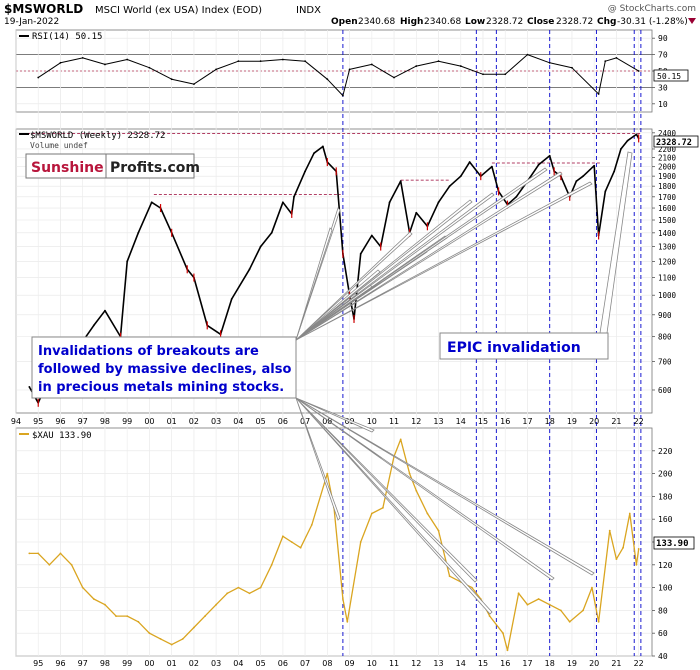 The image size is (700, 670). What do you see at coordinates (505, 421) in the screenshot?
I see `price-xtick-label-22: 16` at bounding box center [505, 421].